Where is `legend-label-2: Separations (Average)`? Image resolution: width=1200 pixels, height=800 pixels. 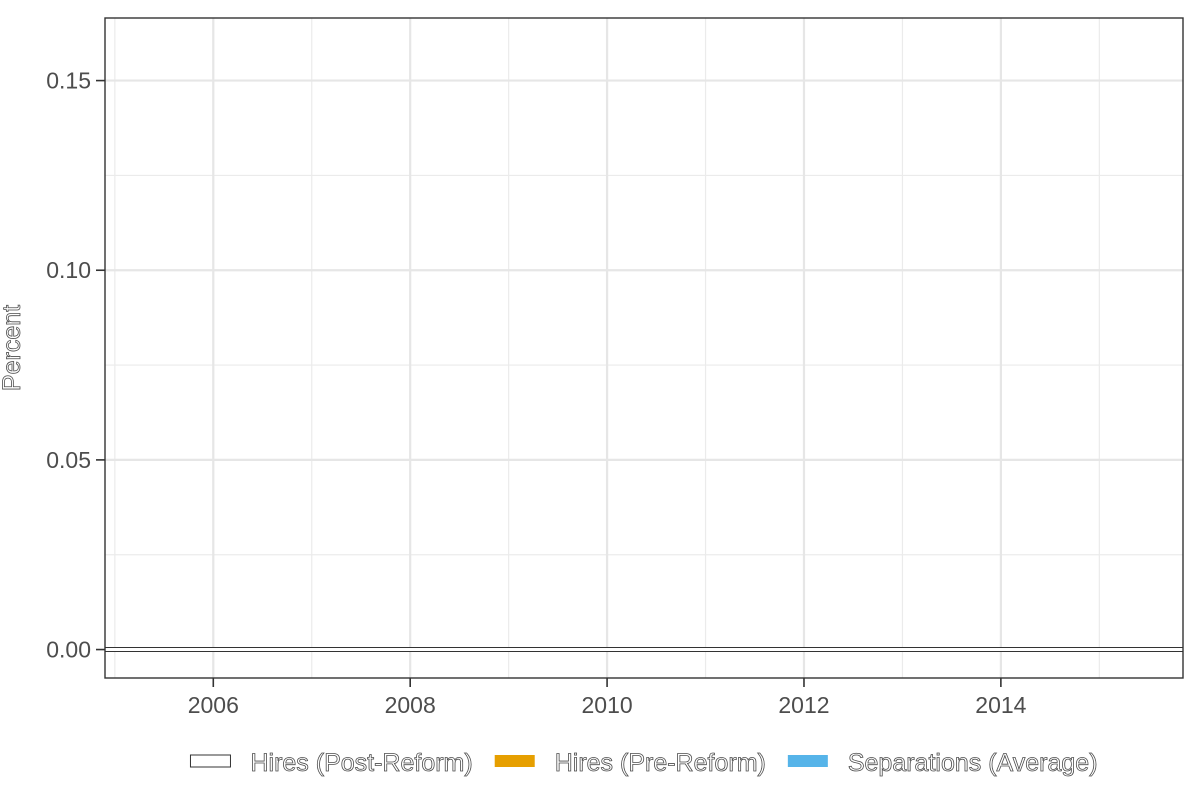 legend-label-2: Separations (Average) is located at coordinates (973, 763).